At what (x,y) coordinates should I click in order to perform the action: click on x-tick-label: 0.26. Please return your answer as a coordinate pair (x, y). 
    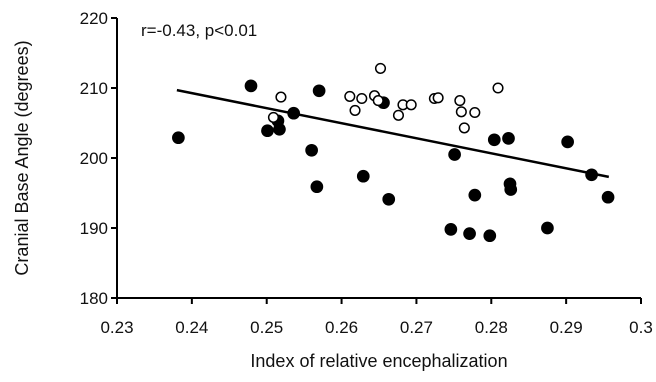
    Looking at the image, I should click on (341, 327).